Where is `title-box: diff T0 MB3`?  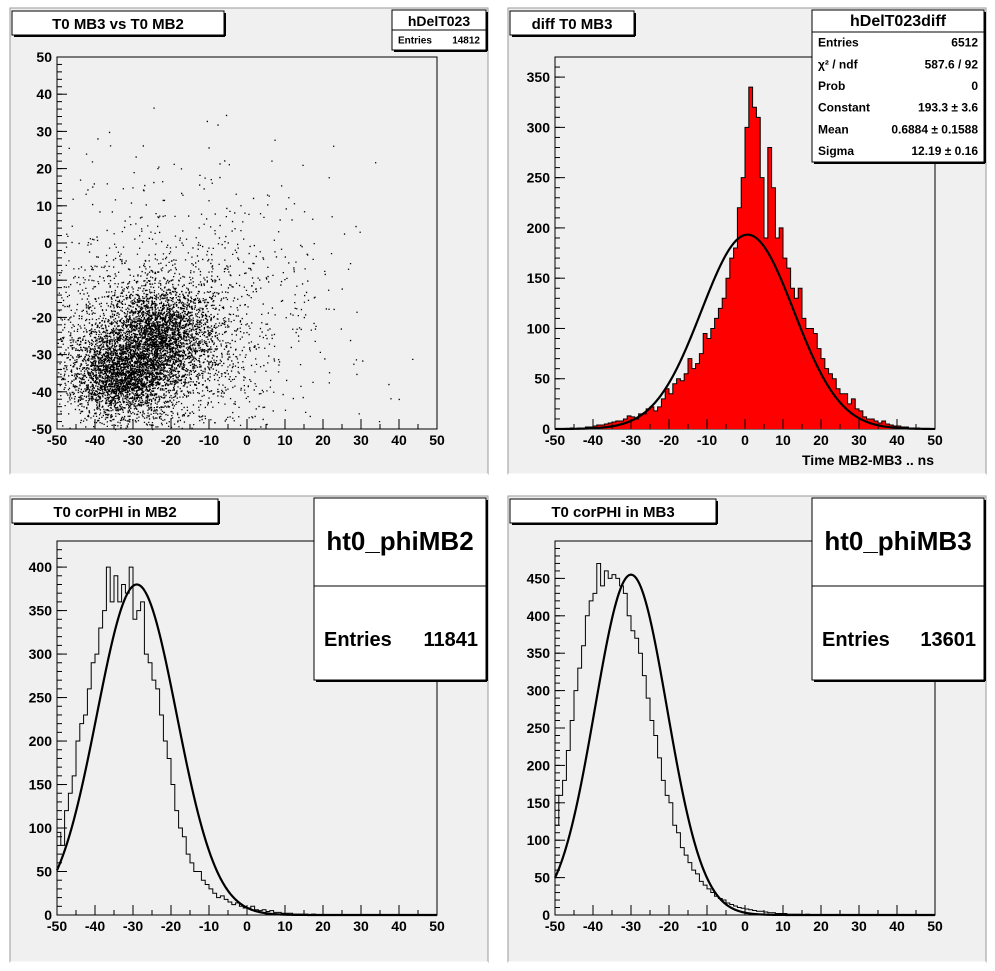 title-box: diff T0 MB3 is located at coordinates (572, 23).